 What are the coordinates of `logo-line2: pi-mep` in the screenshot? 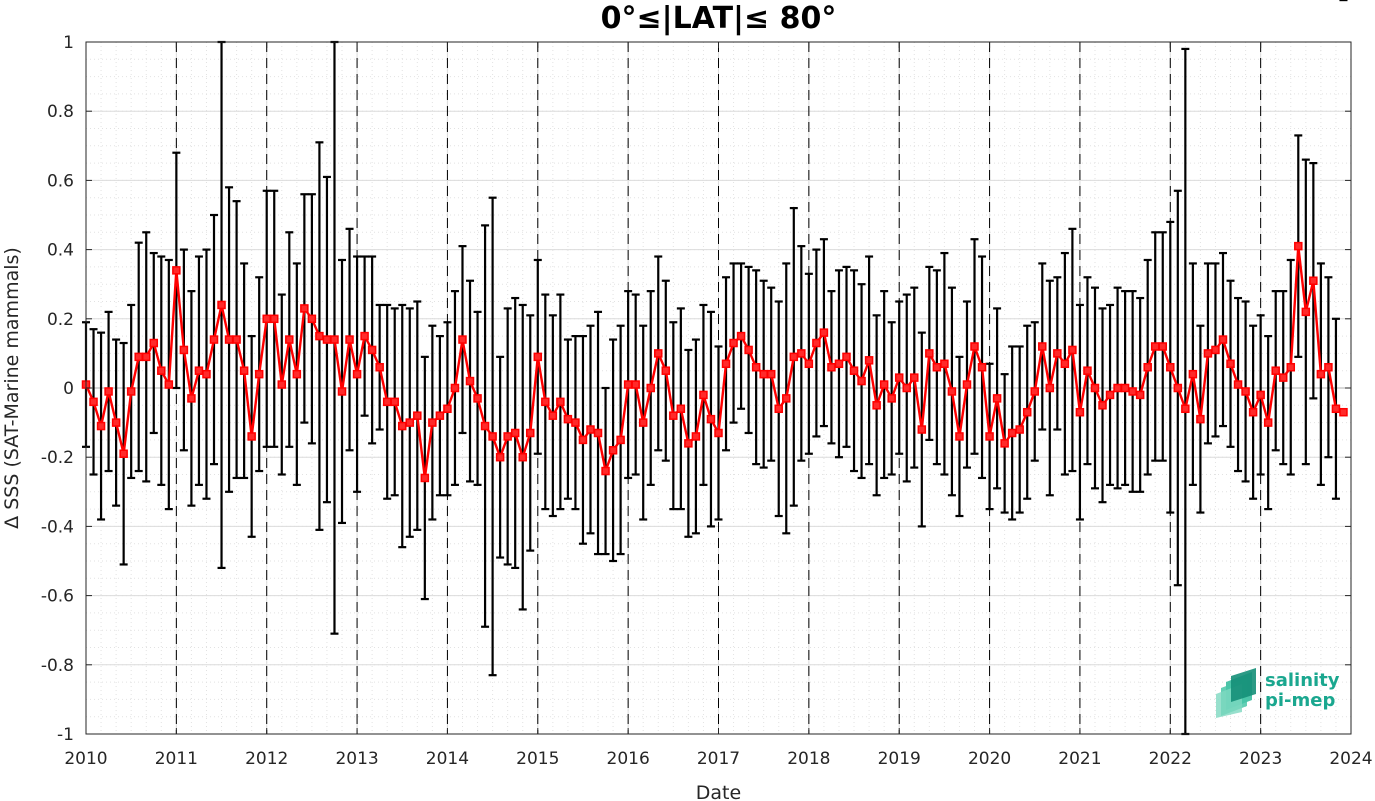 It's located at (1300, 700).